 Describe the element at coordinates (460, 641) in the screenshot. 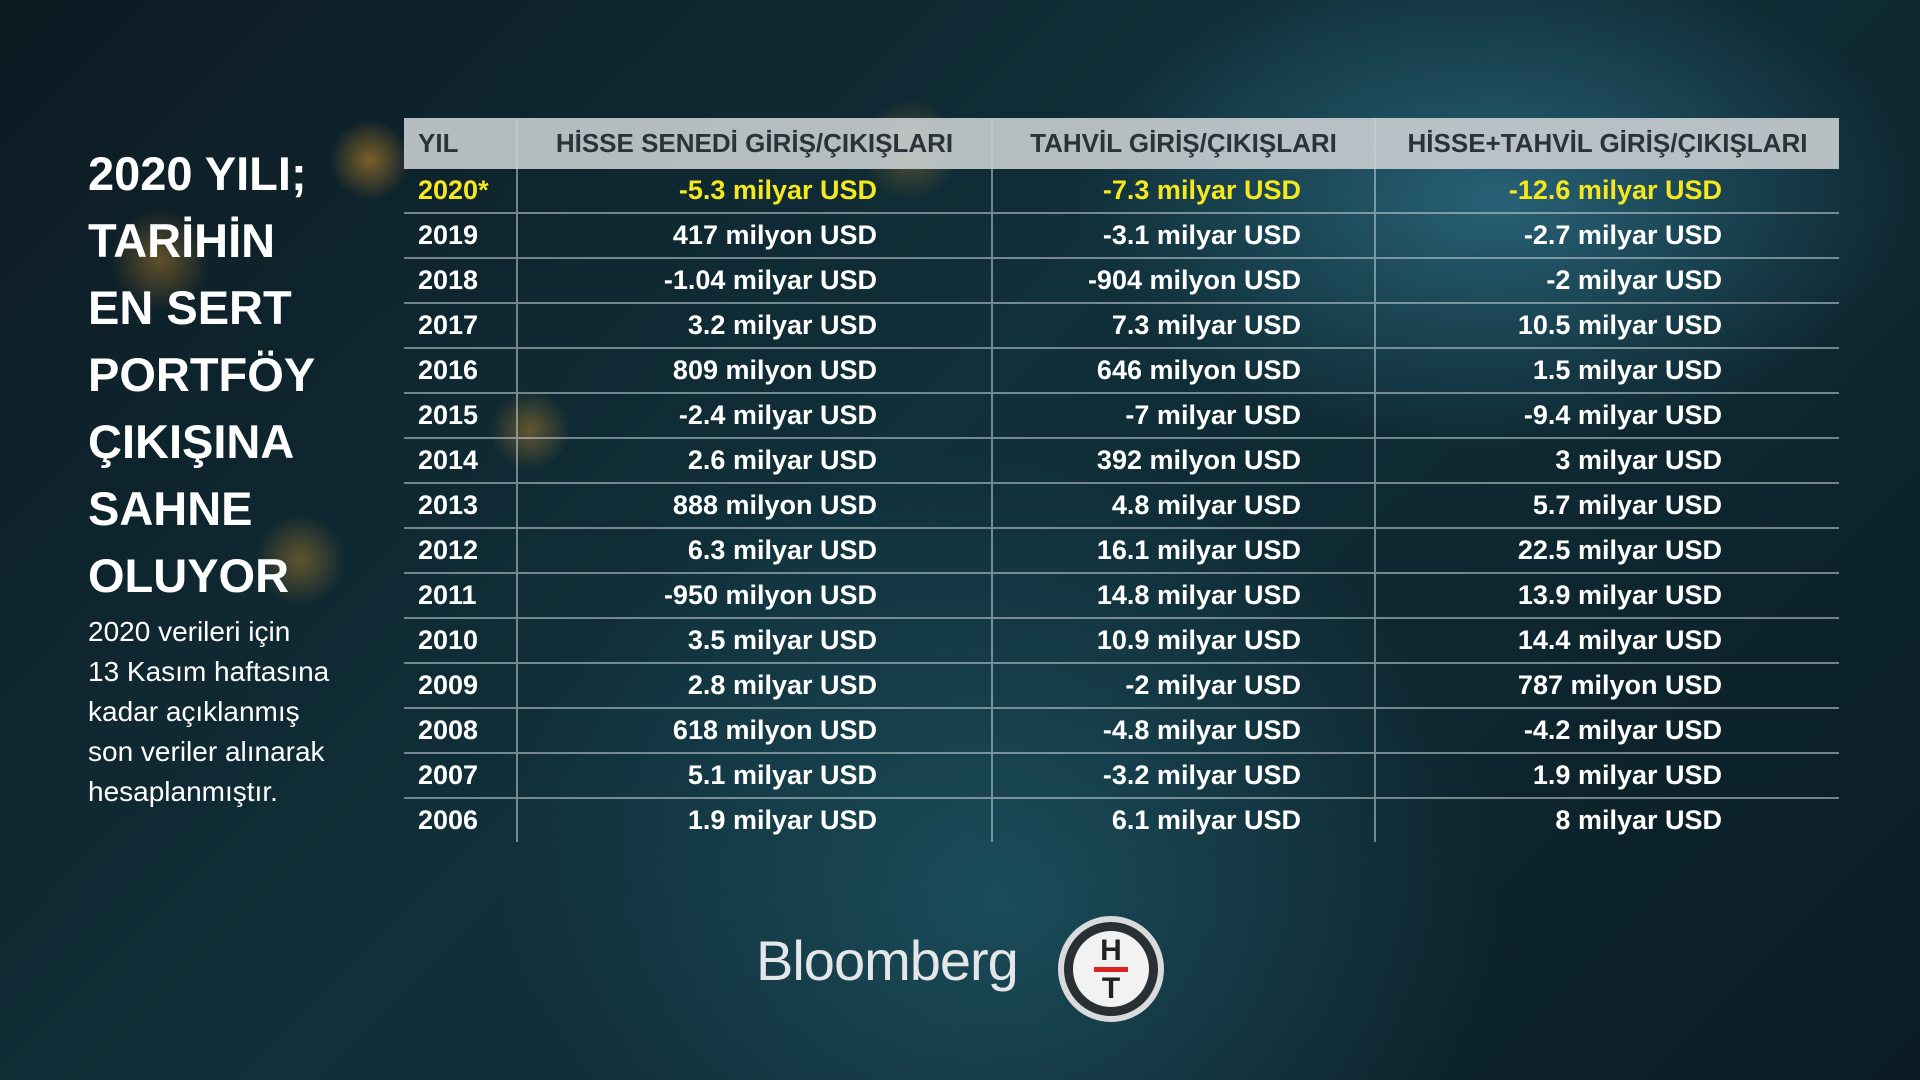

I see `year-cell: 2010` at that location.